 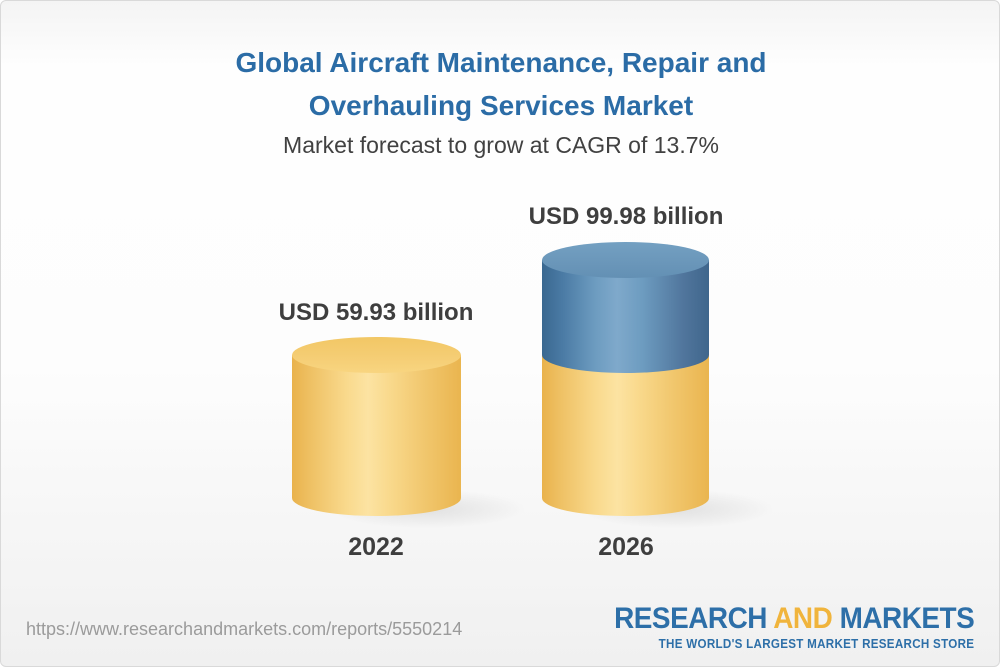 What do you see at coordinates (802, 618) in the screenshot?
I see `logo-word-and: AND` at bounding box center [802, 618].